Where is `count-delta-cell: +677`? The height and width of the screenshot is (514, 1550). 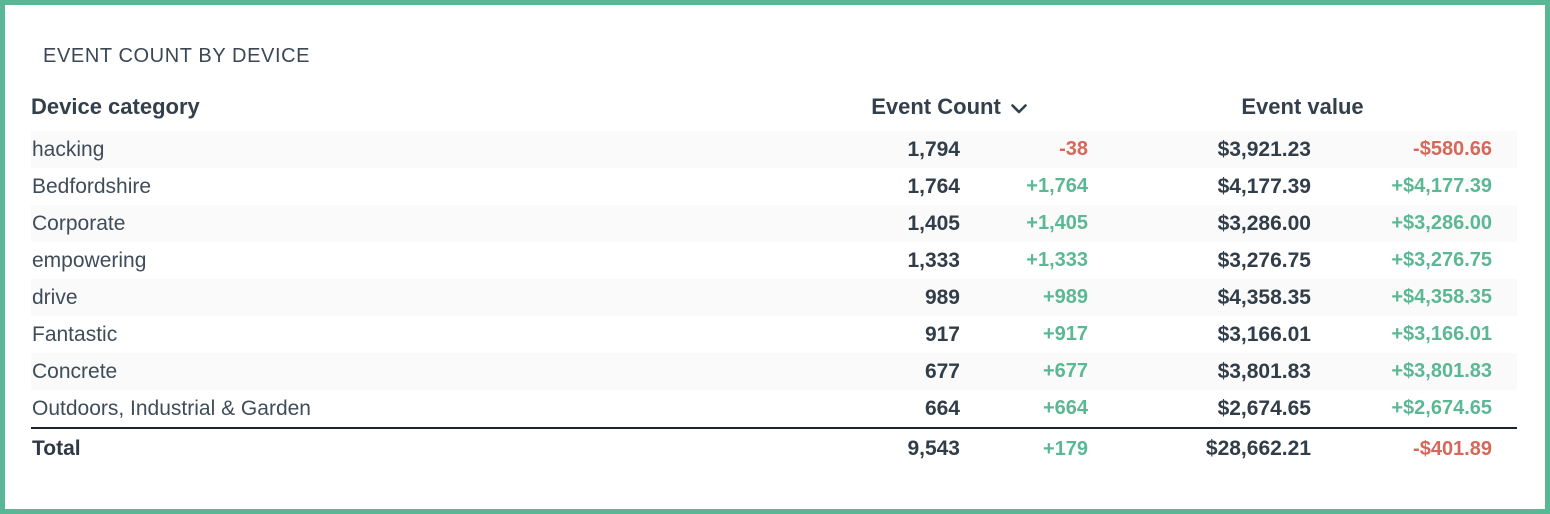
count-delta-cell: +677 is located at coordinates (1024, 371).